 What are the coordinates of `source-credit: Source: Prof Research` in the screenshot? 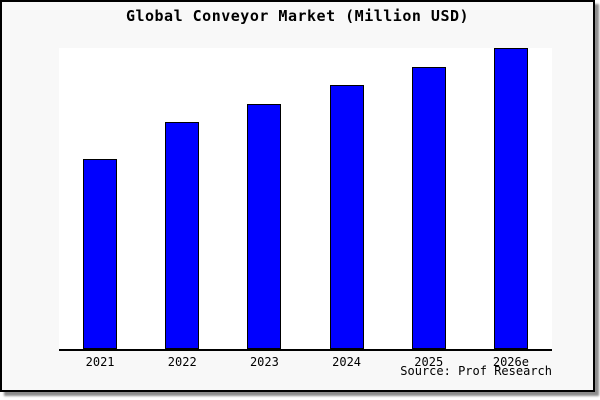 It's located at (476, 371).